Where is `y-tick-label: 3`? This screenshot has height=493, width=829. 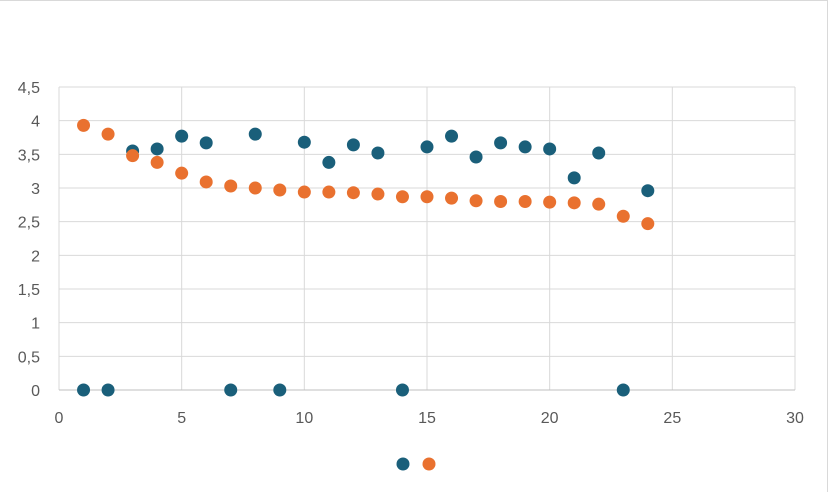 y-tick-label: 3 is located at coordinates (35, 189).